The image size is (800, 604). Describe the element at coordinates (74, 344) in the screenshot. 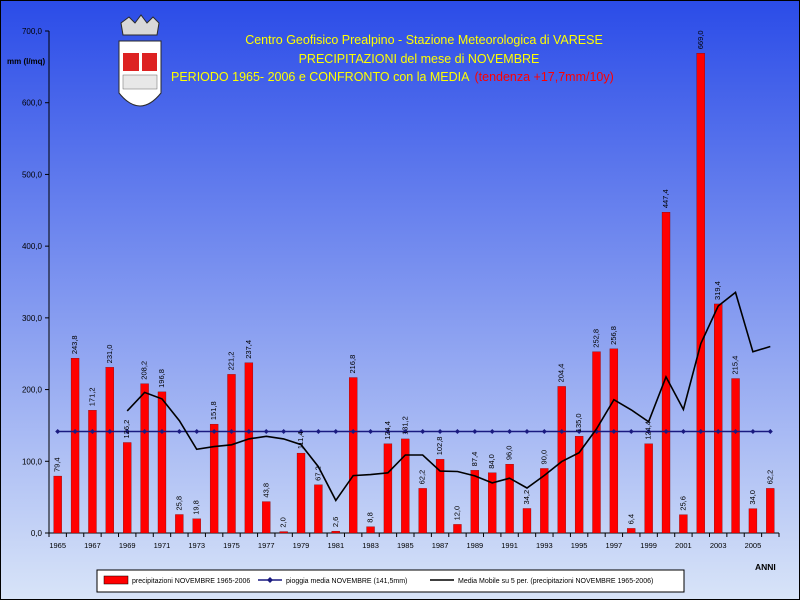

I see `bar-value-label: 243,8` at that location.